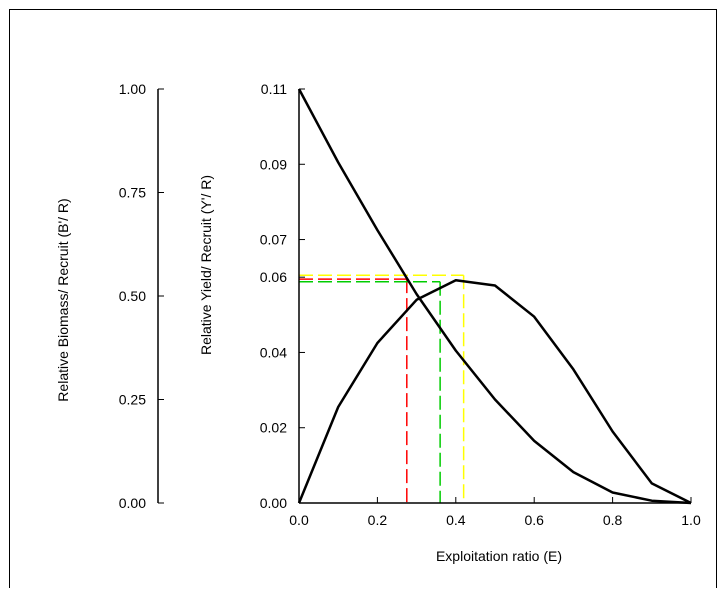  I want to click on y-tick-label: 0.09, so click(273, 164).